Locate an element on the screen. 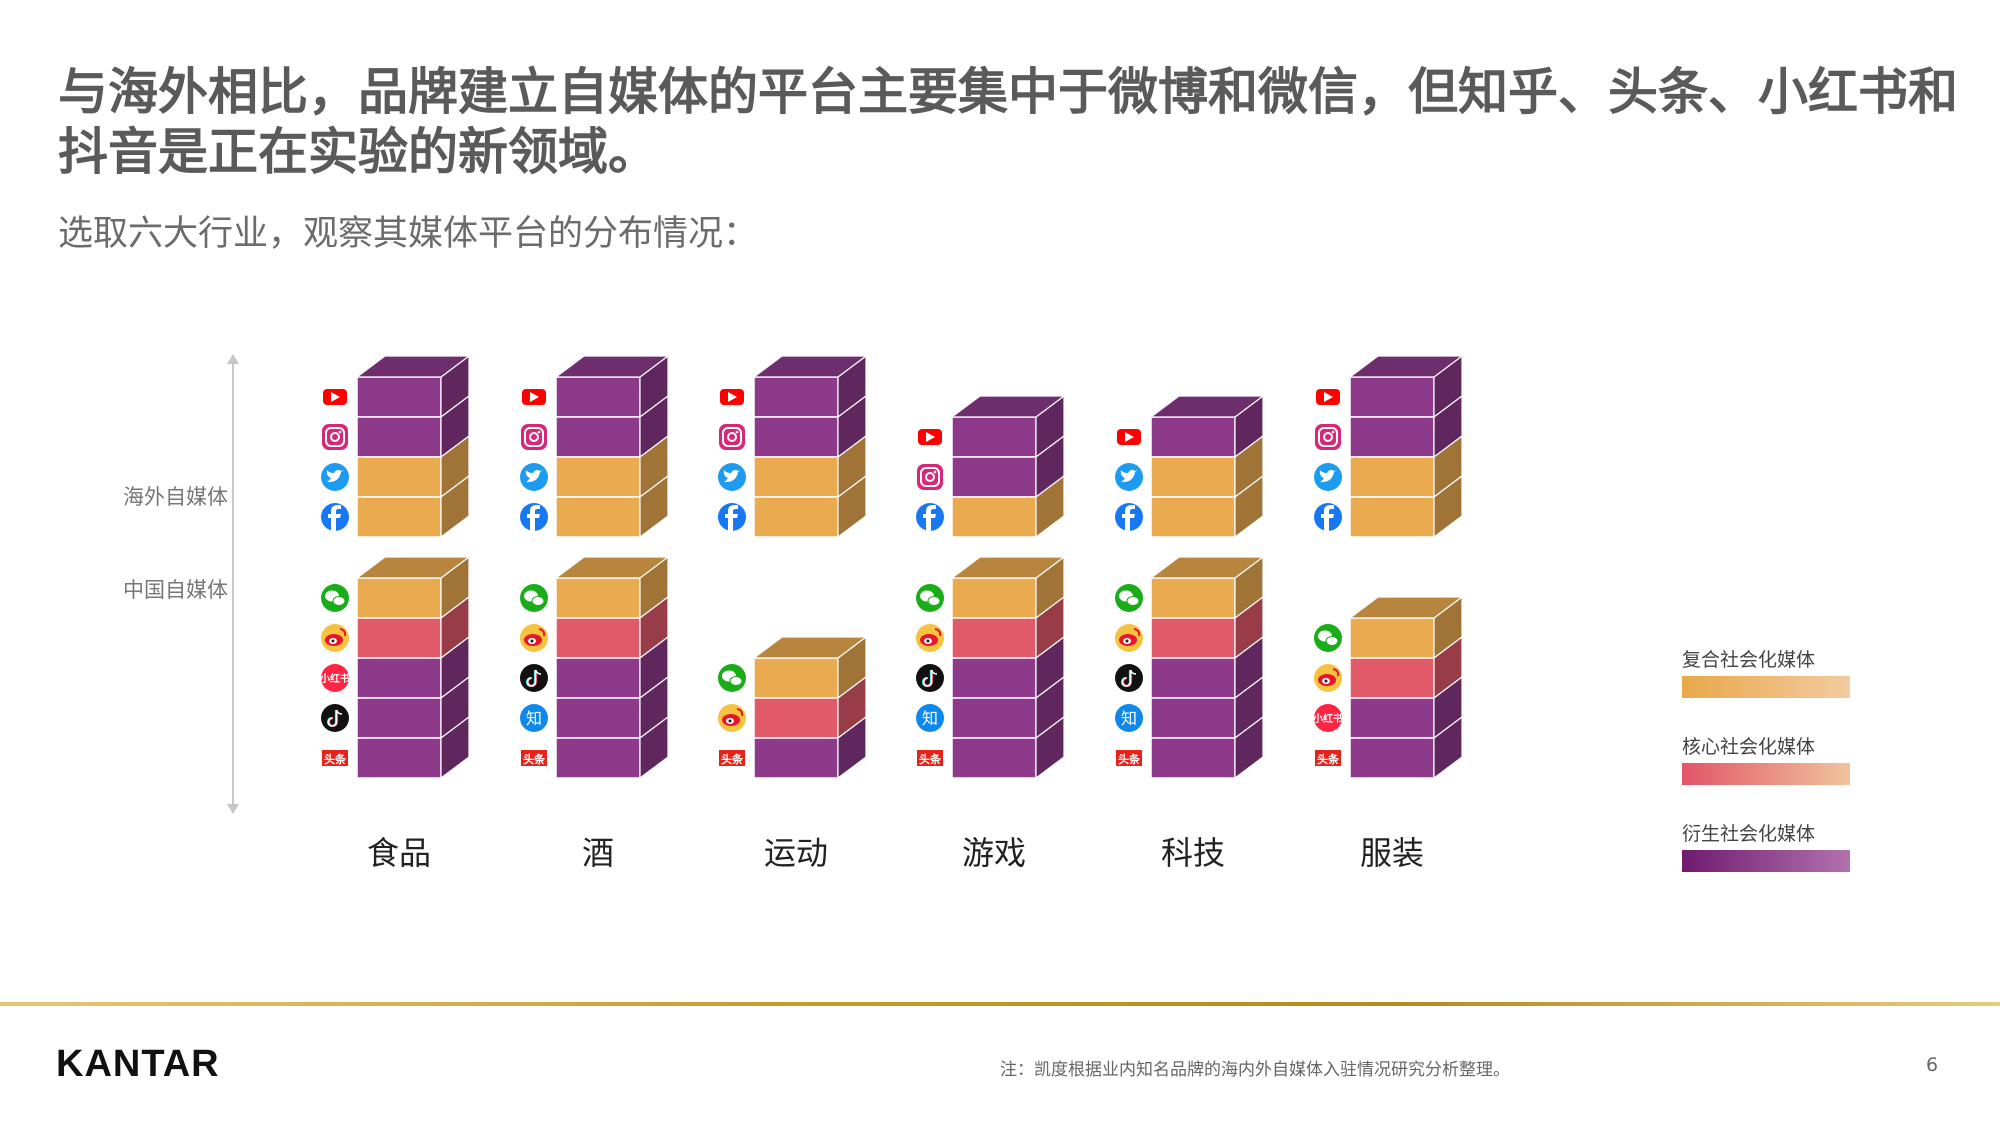  china-media-label: 中国自媒体 is located at coordinates (175, 590).